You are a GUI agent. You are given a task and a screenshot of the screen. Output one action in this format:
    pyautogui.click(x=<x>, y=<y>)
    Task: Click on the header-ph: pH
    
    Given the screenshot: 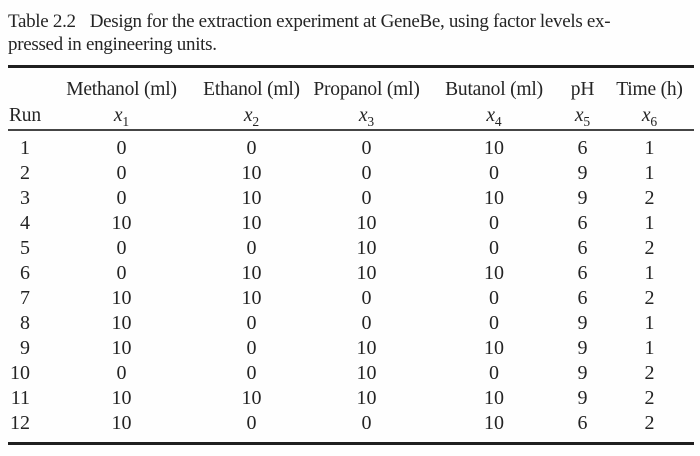 What is the action you would take?
    pyautogui.click(x=582, y=89)
    